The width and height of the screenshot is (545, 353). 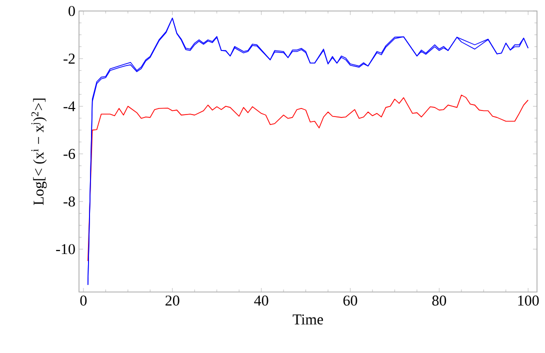 What do you see at coordinates (69, 59) in the screenshot?
I see `y-tick-label: -2` at bounding box center [69, 59].